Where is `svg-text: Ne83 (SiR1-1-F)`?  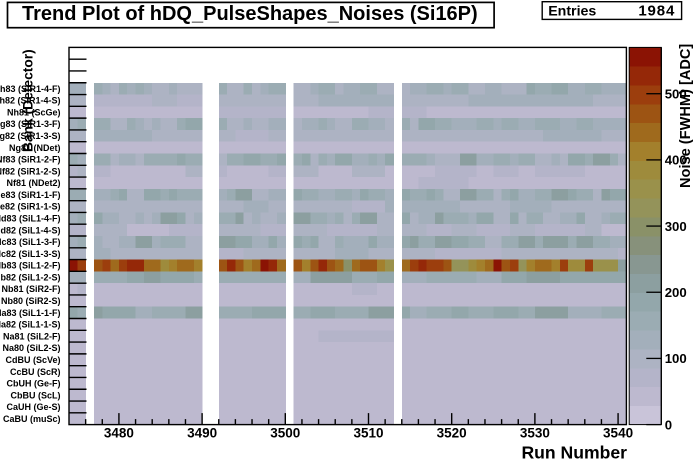
svg-text: Ne83 (SiR1-1-F) is located at coordinates (30, 195).